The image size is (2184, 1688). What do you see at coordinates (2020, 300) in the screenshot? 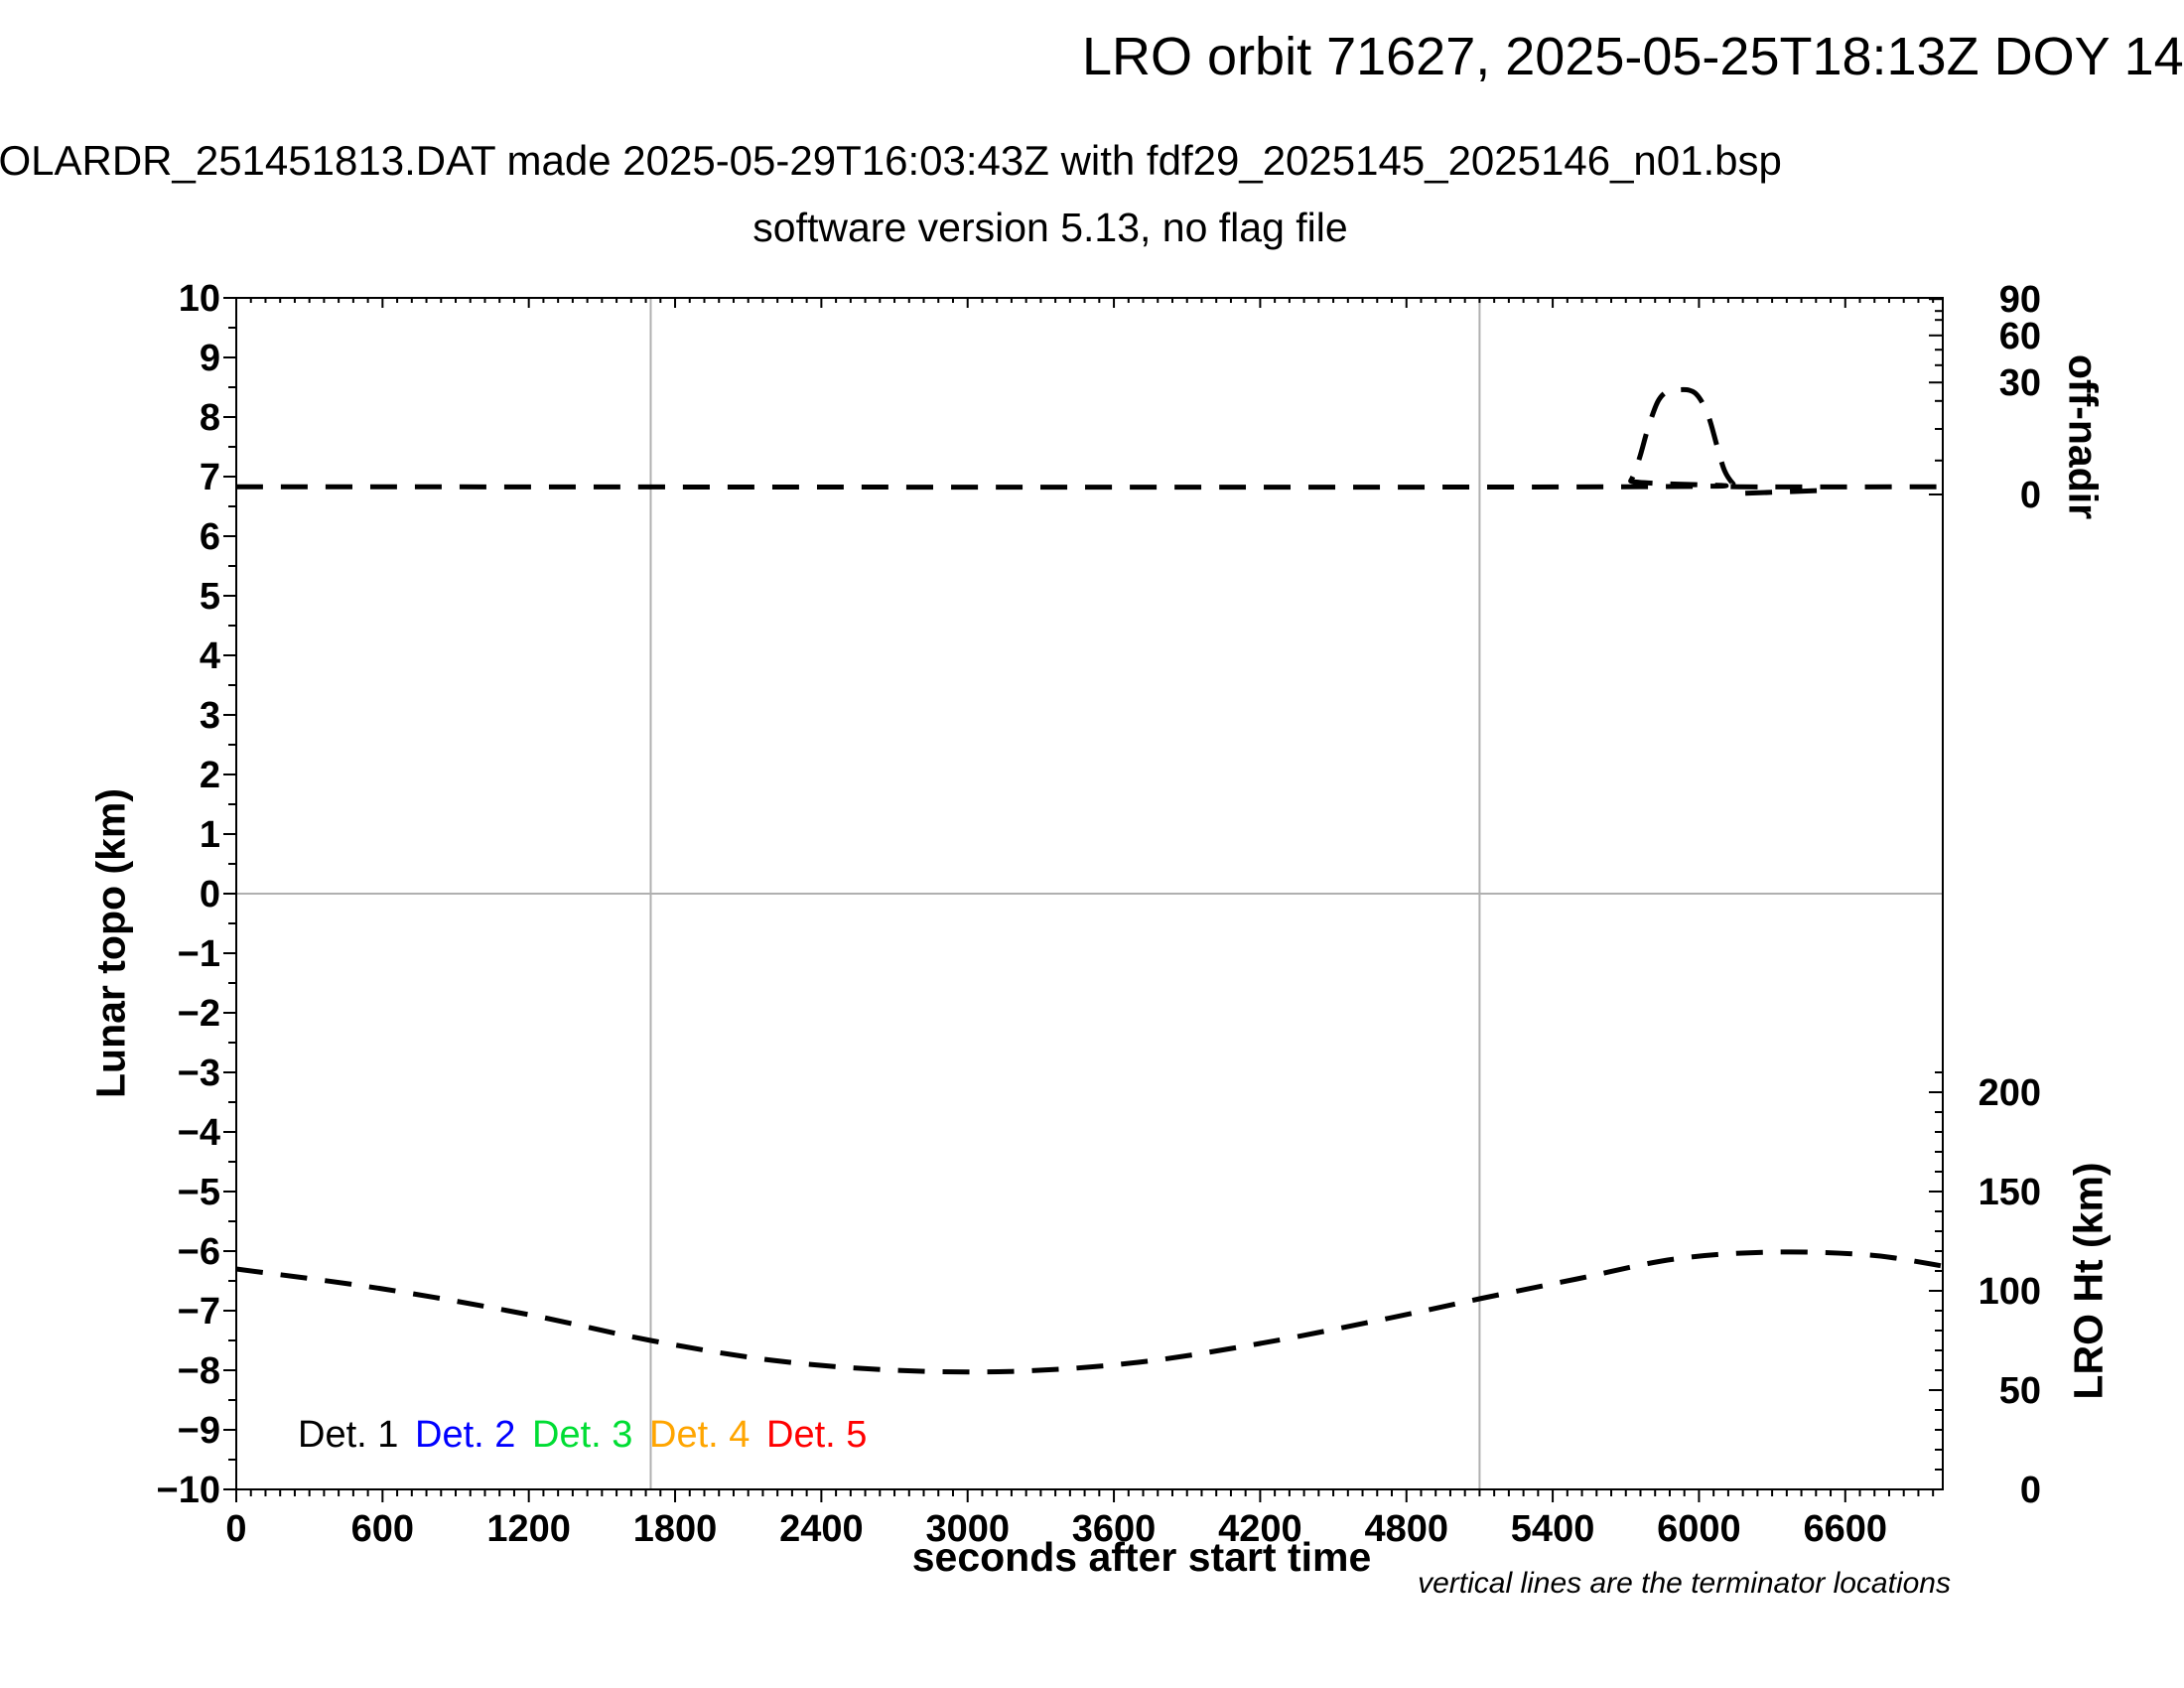
I see `svg-text: 90` at bounding box center [2020, 300].